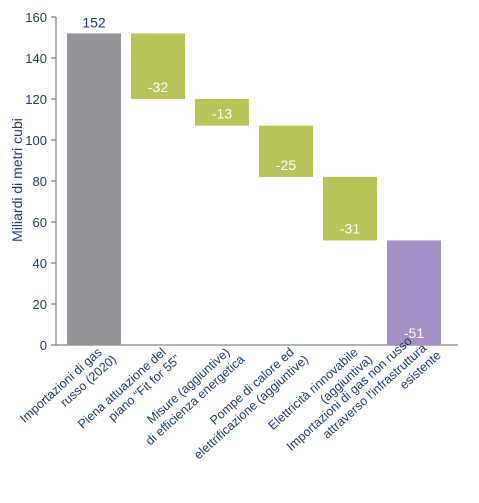  I want to click on y-tick-label: 120, so click(36, 99).